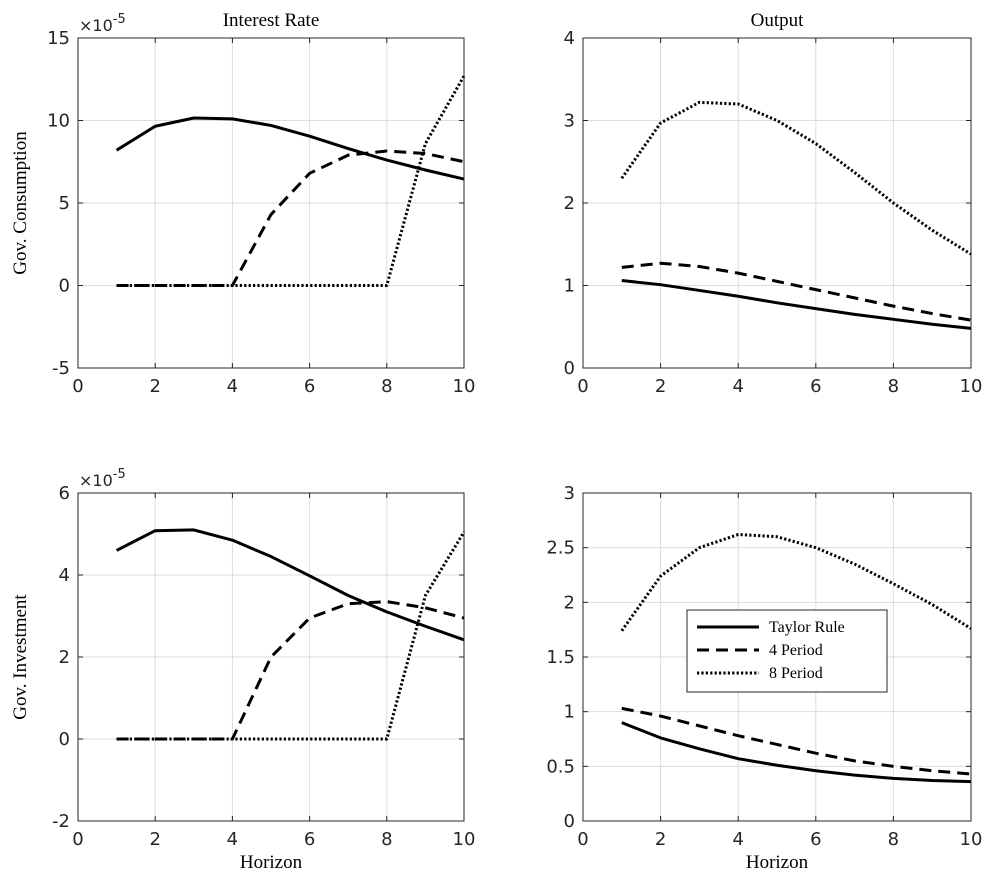 This screenshot has height=890, width=985. I want to click on legend-entry: 8 Period, so click(796, 673).